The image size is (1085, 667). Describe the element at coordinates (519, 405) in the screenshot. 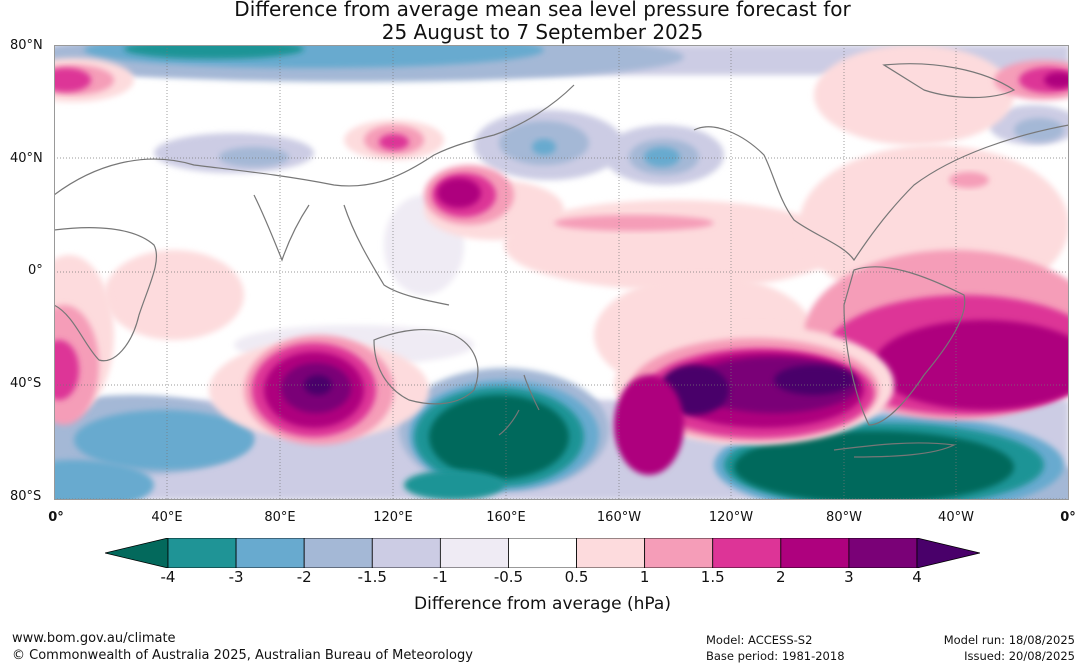

I see `coastline-new-zealand` at that location.